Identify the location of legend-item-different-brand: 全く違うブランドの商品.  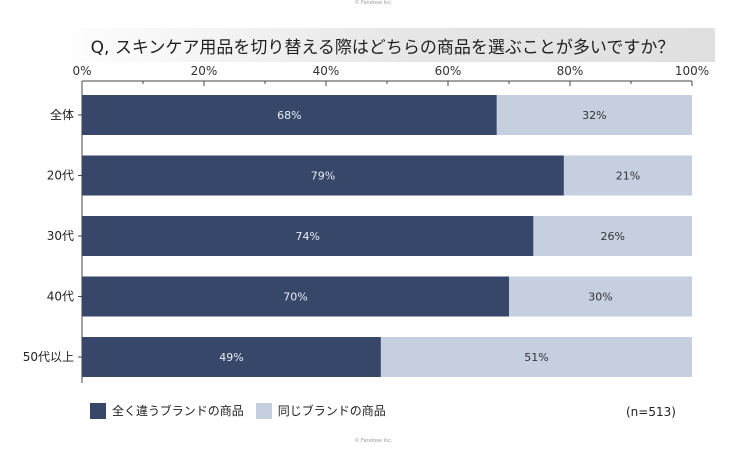
(167, 410).